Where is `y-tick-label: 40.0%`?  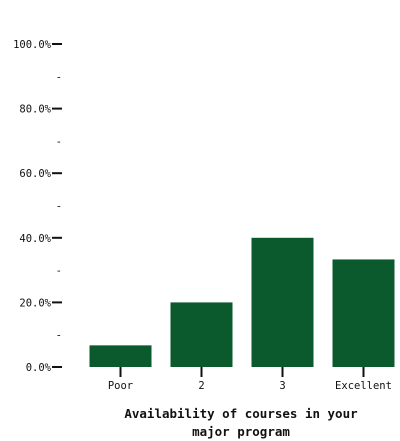 y-tick-label: 40.0% is located at coordinates (35, 239).